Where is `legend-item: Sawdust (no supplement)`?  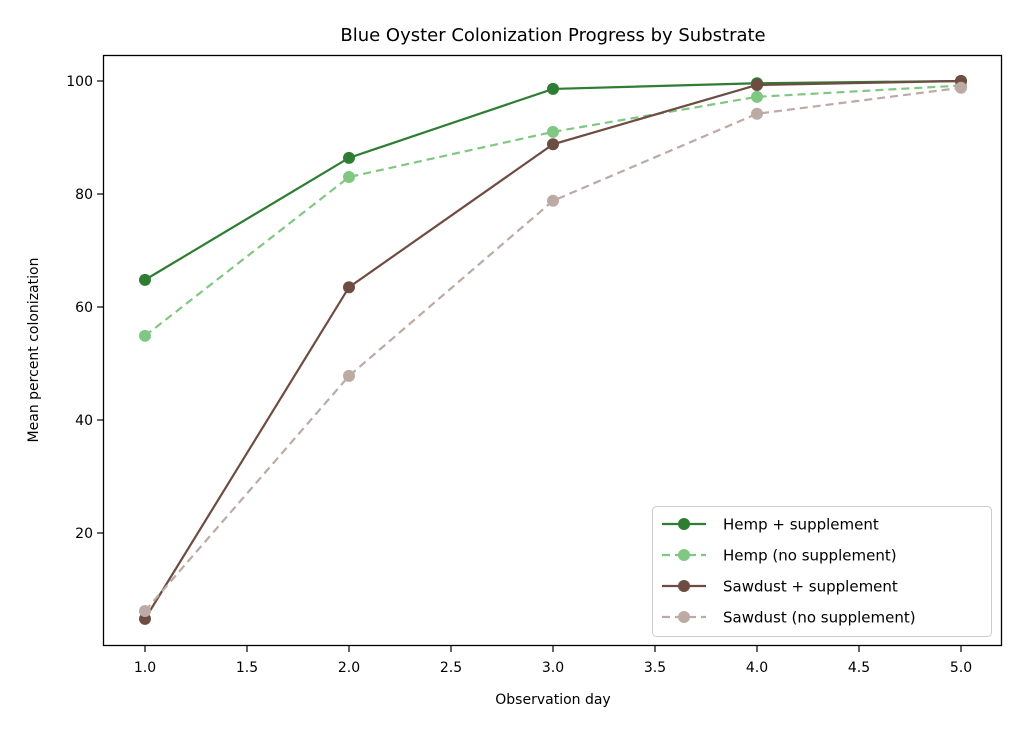
legend-item: Sawdust (no supplement) is located at coordinates (789, 618).